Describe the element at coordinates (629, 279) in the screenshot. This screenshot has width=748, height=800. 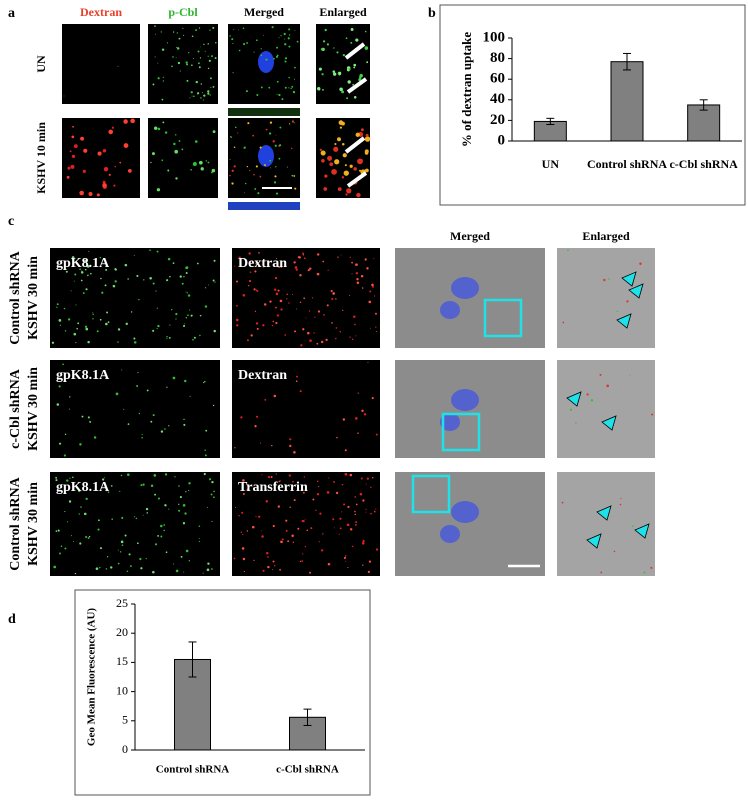
I see `arrowhead` at that location.